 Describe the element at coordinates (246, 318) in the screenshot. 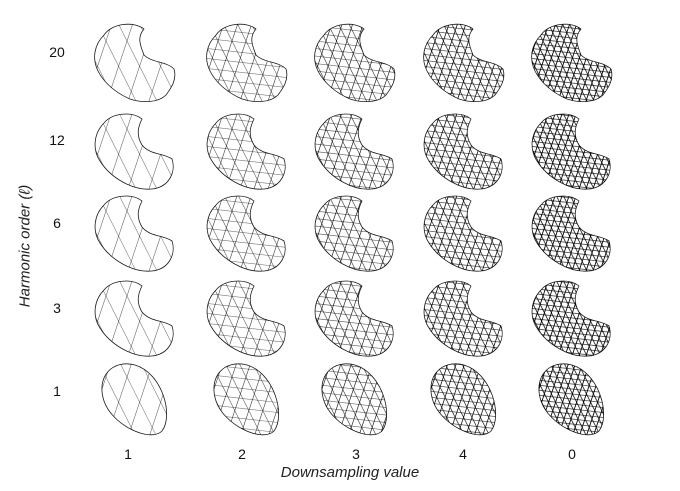

I see `mesh-cell-r3-c2` at that location.